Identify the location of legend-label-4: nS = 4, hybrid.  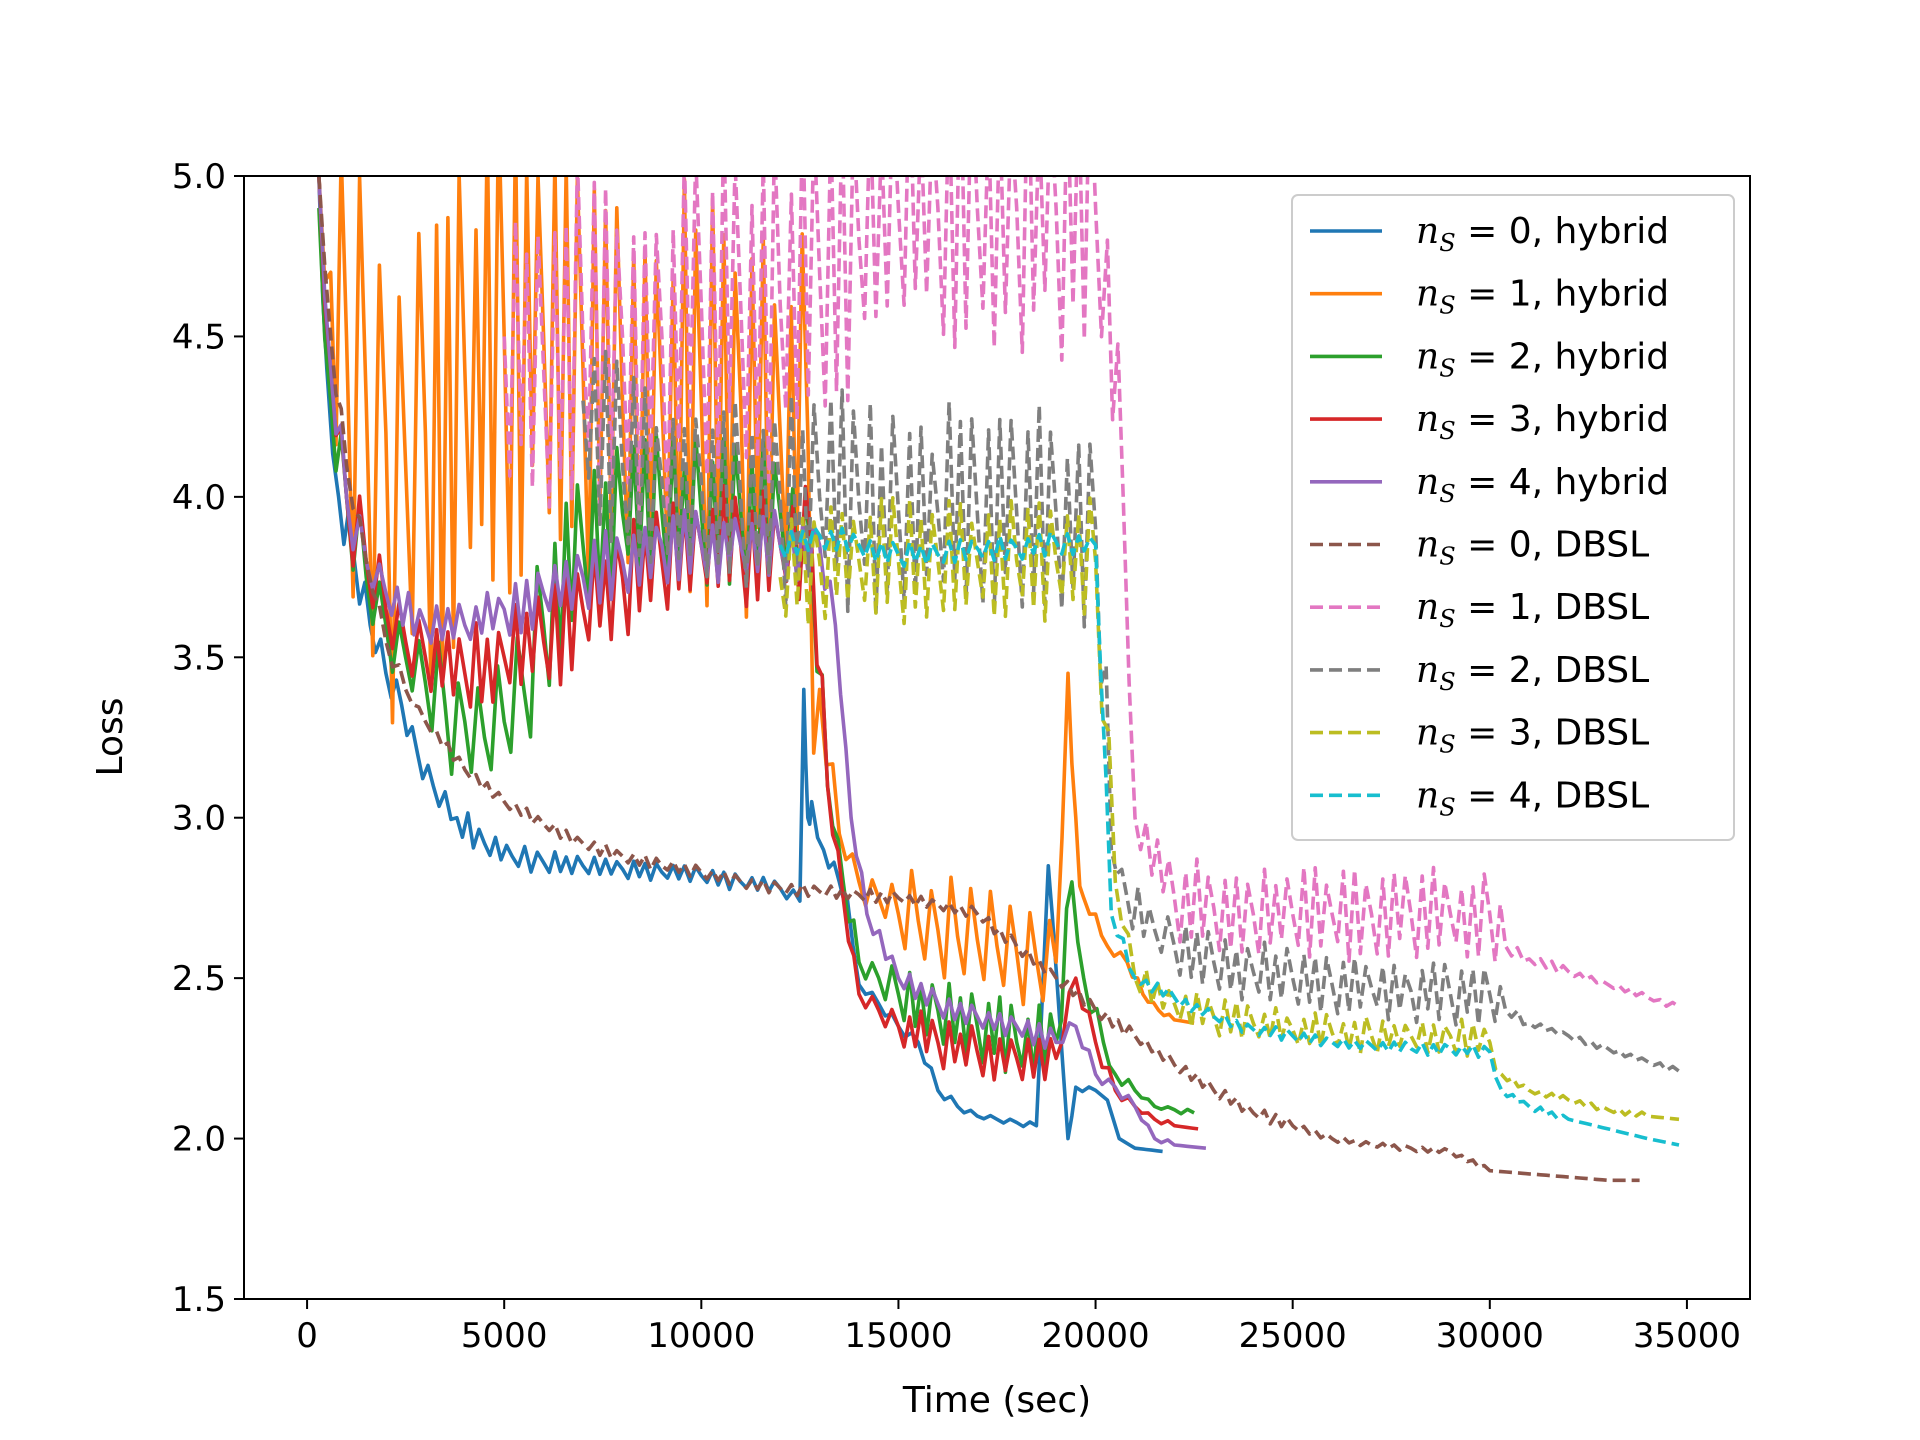
(1542, 485).